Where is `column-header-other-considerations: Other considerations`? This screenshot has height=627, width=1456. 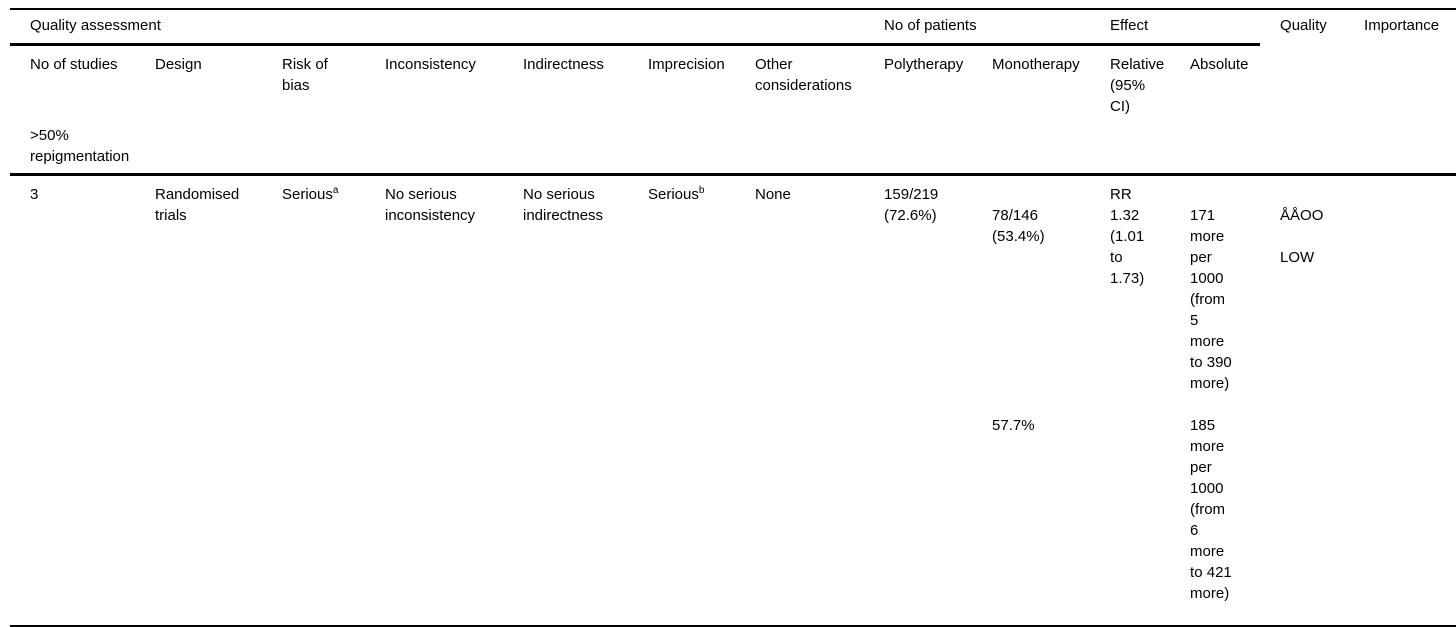
column-header-other-considerations: Other considerations is located at coordinates (803, 75).